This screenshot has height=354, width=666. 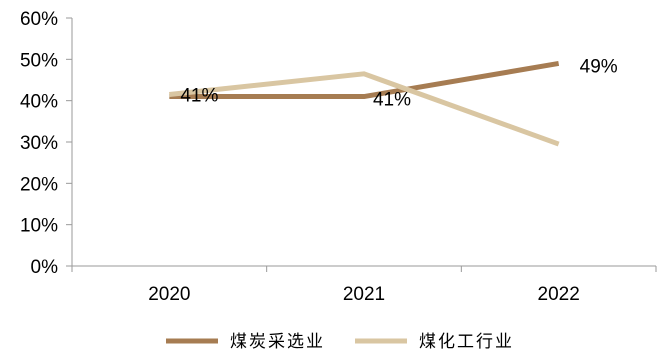 I want to click on data-label: 49%, so click(x=599, y=66).